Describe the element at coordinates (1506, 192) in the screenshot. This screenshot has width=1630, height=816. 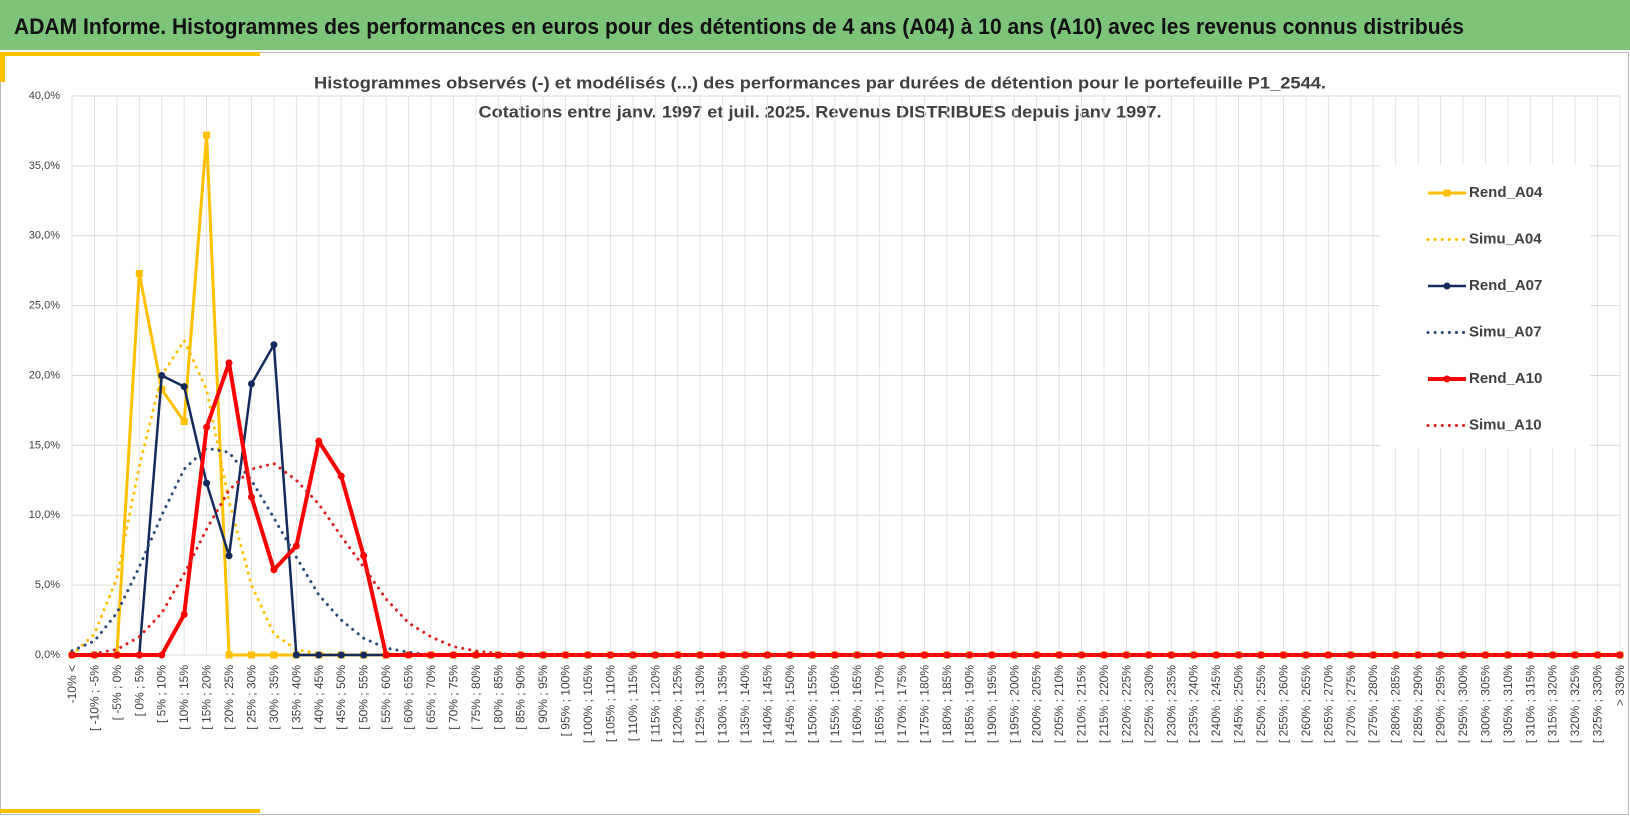
I see `legend-label: Rend_A04` at that location.